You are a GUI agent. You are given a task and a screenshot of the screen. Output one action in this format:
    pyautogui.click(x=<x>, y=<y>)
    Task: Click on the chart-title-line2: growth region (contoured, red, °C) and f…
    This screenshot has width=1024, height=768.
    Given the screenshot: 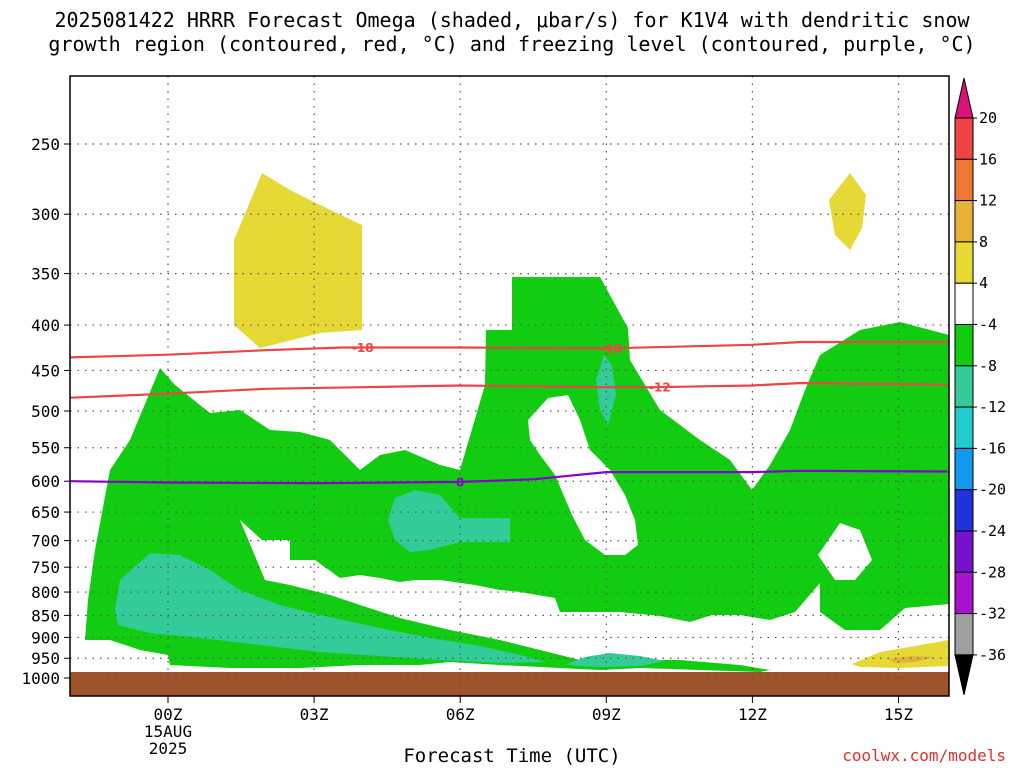 What is the action you would take?
    pyautogui.click(x=512, y=44)
    